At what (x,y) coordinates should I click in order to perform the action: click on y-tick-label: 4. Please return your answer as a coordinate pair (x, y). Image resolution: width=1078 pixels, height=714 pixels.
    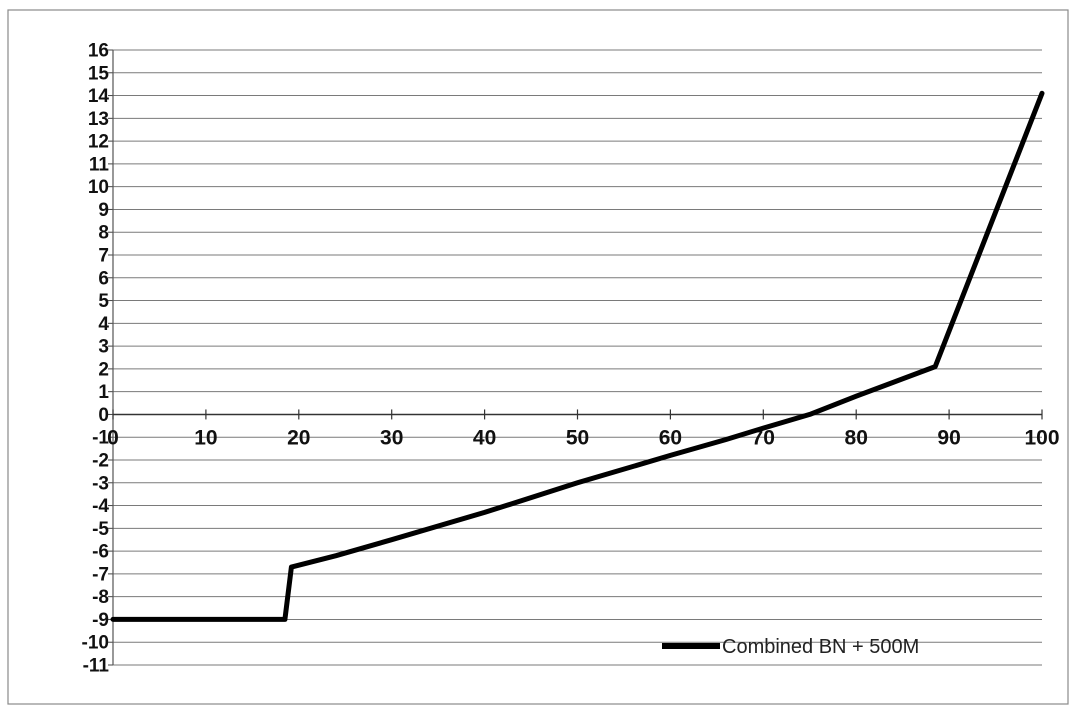
    Looking at the image, I should click on (103, 324).